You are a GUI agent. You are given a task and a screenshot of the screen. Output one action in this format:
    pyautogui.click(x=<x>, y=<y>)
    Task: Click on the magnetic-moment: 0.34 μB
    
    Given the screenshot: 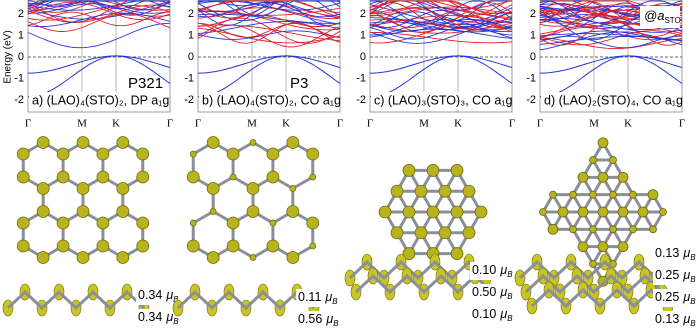 What is the action you would take?
    pyautogui.click(x=158, y=318)
    